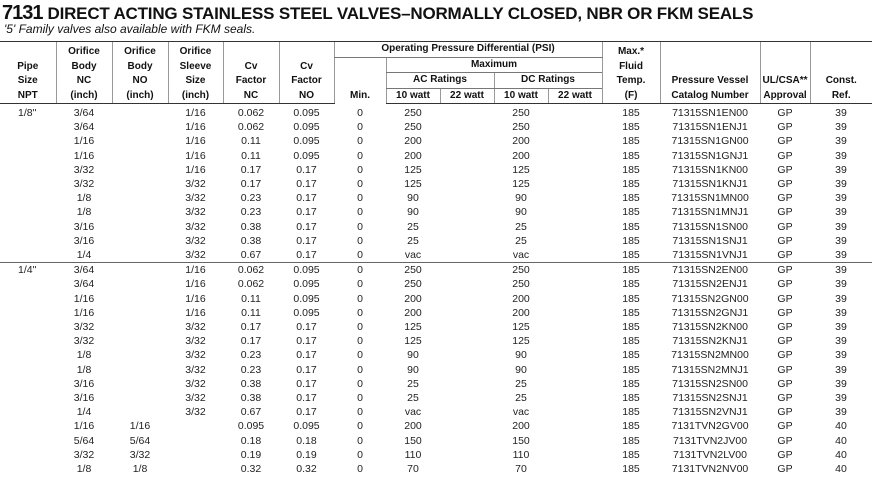 The width and height of the screenshot is (874, 479). Describe the element at coordinates (710, 240) in the screenshot. I see `cell: 71315SN1SNJ1` at that location.